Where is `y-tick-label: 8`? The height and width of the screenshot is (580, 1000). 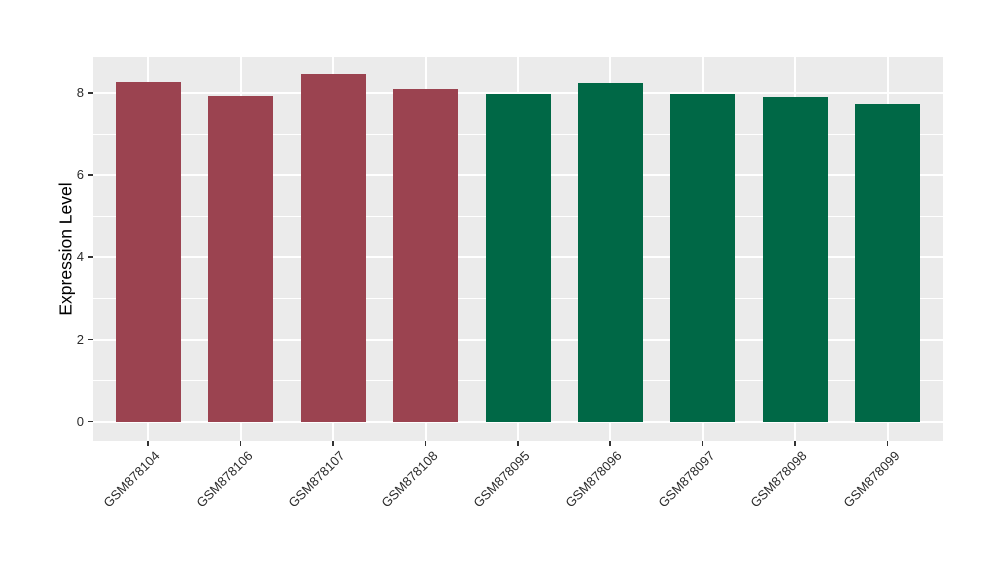
y-tick-label: 8 is located at coordinates (80, 93).